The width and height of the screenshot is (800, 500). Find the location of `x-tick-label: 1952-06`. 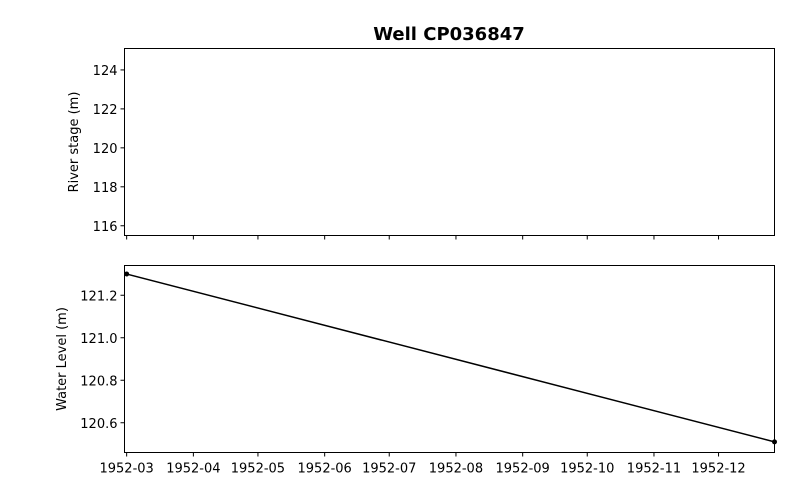

x-tick-label: 1952-06 is located at coordinates (325, 469).